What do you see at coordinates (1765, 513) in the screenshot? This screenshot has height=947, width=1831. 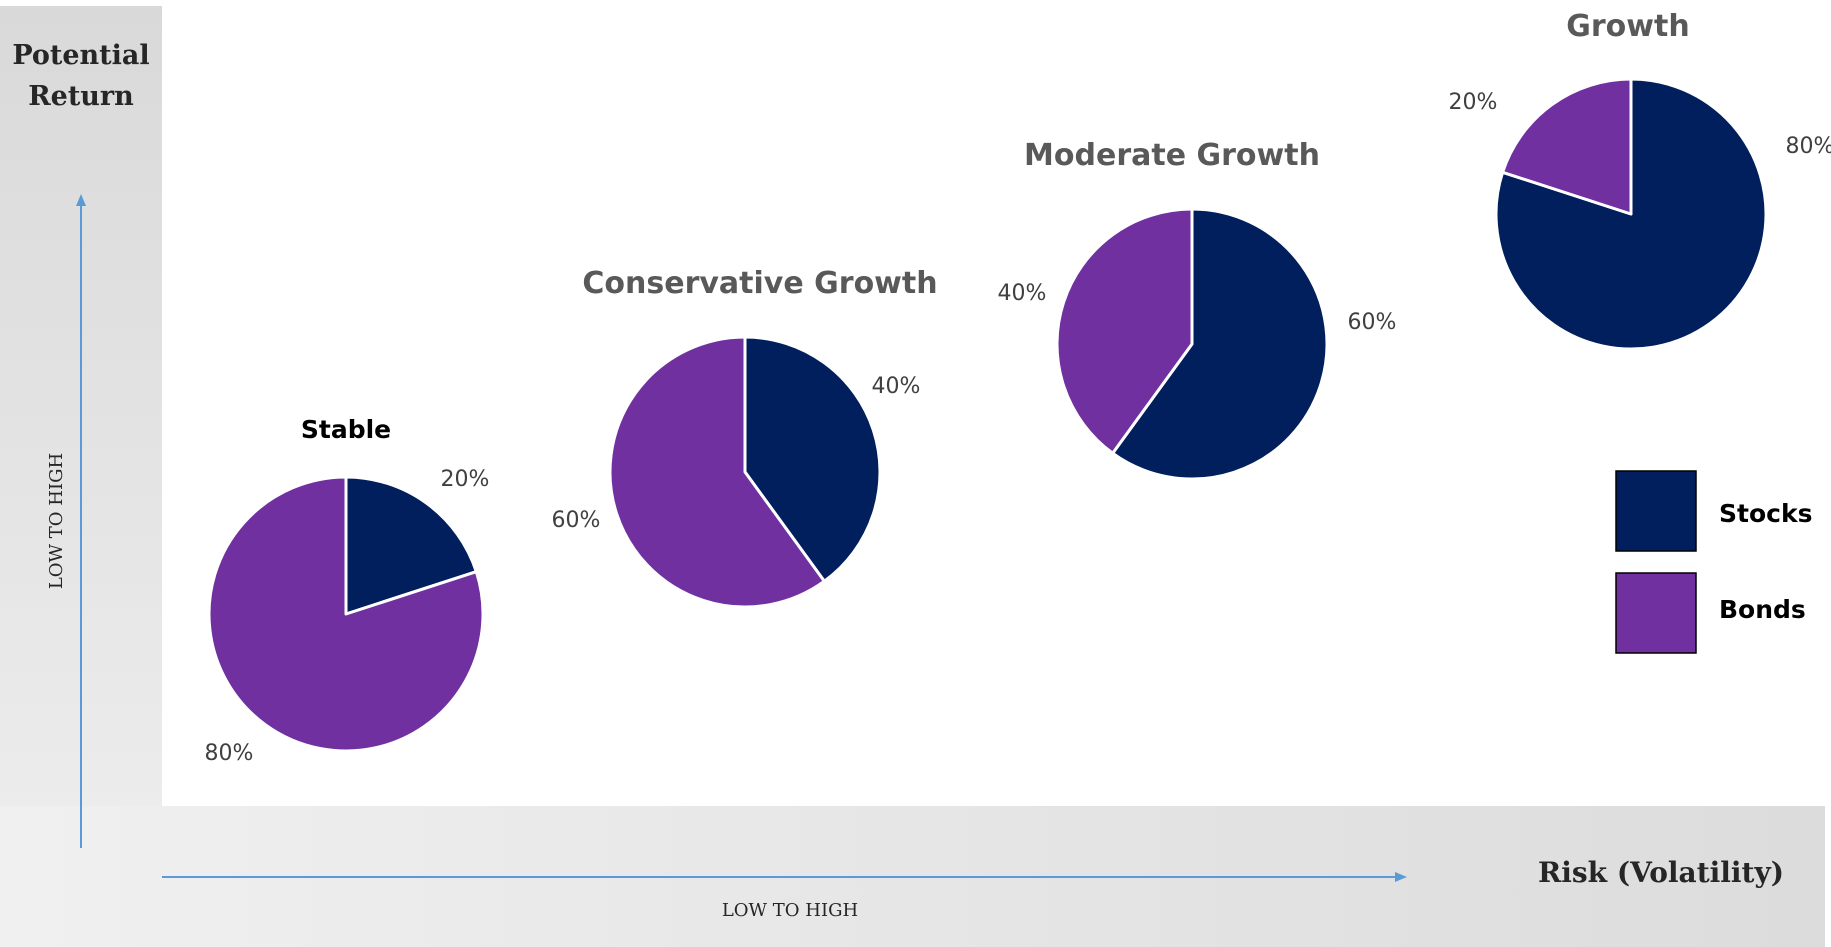 I see `legend-label-stocks: Stocks` at bounding box center [1765, 513].